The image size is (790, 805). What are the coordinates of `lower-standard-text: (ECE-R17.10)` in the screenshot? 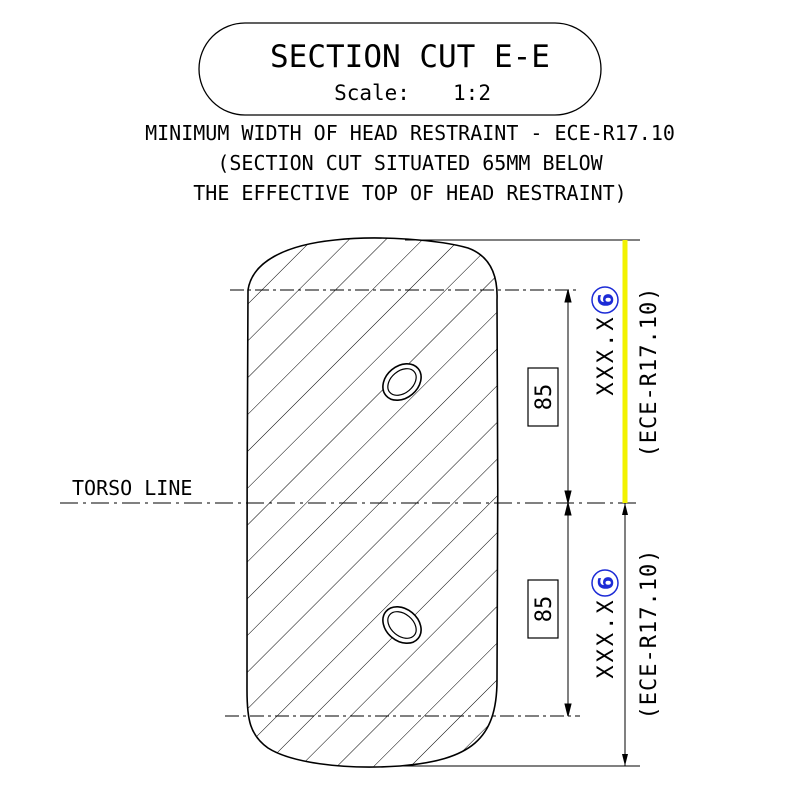 It's located at (649, 634).